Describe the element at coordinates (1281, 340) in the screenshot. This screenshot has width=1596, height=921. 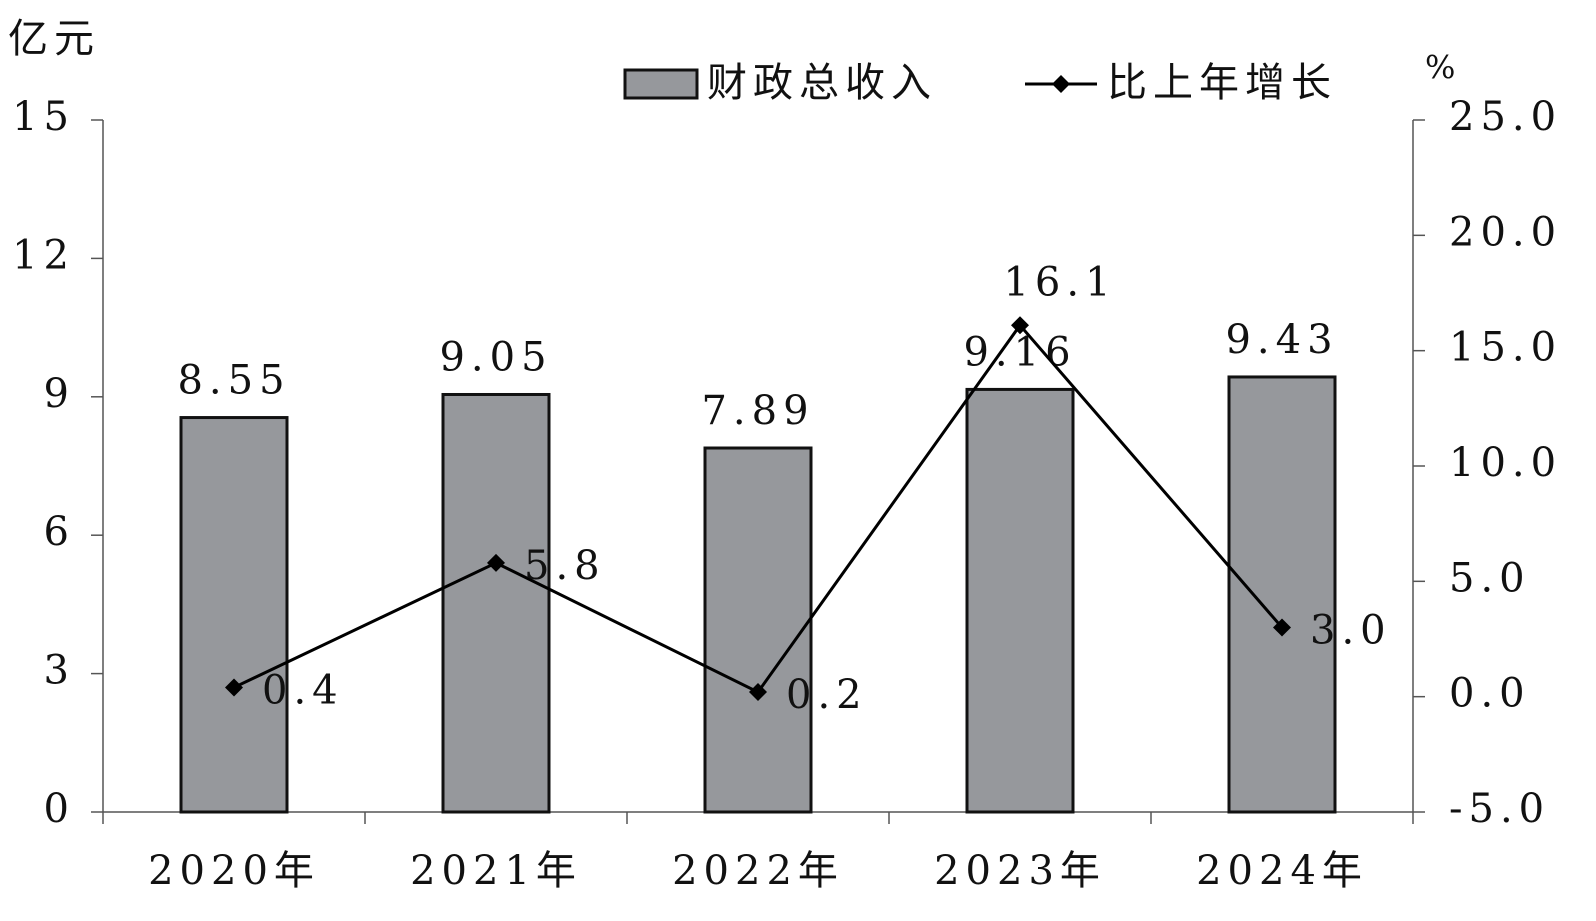
I see `bar-value-label: 9.43` at that location.